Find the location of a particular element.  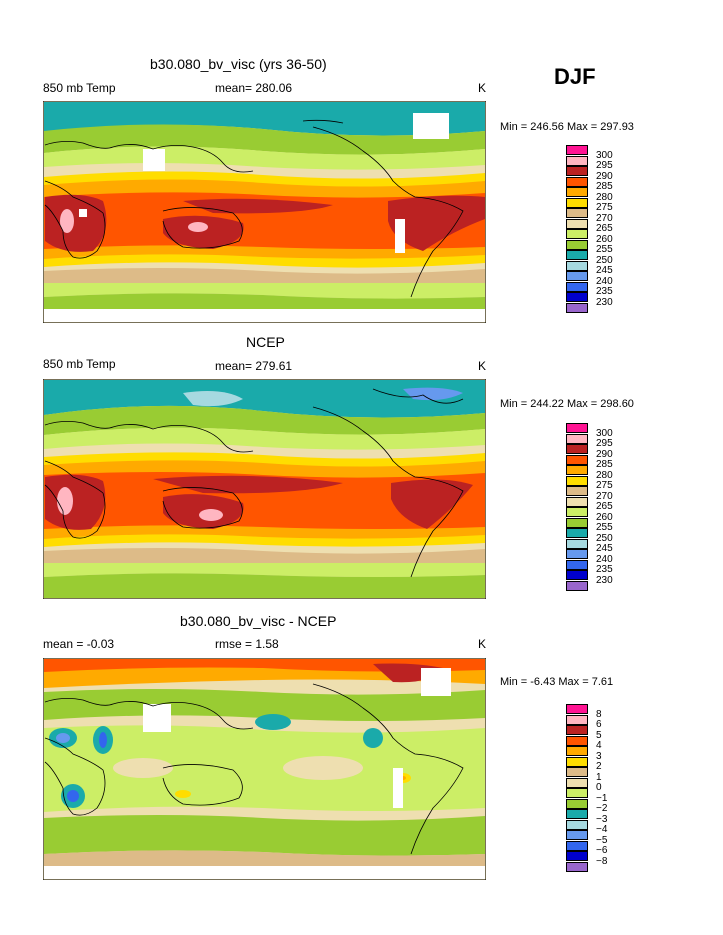

panel1-mean-label: mean= 280.06 is located at coordinates (254, 88).